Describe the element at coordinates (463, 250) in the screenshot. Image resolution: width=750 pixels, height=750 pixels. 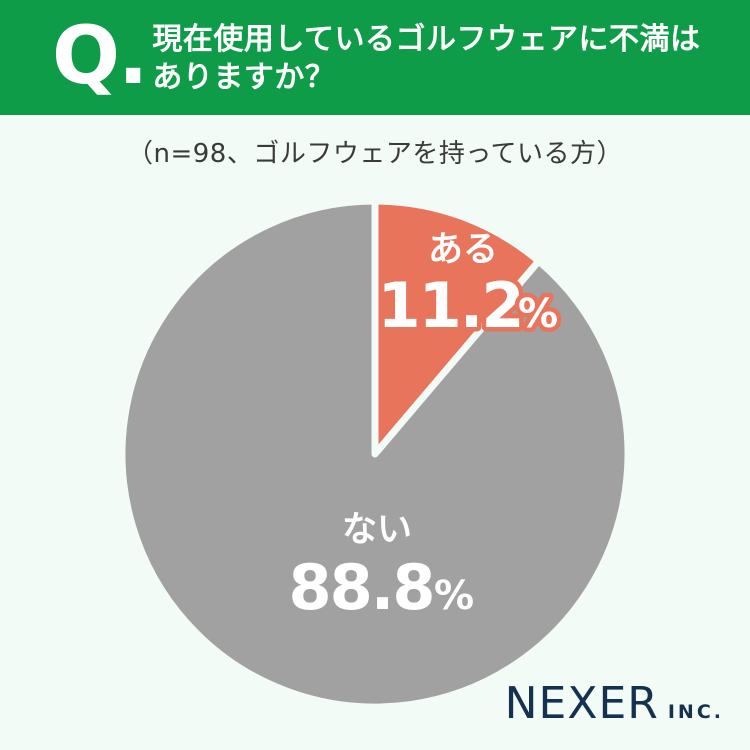
I see `slice-yes-label: ある` at that location.